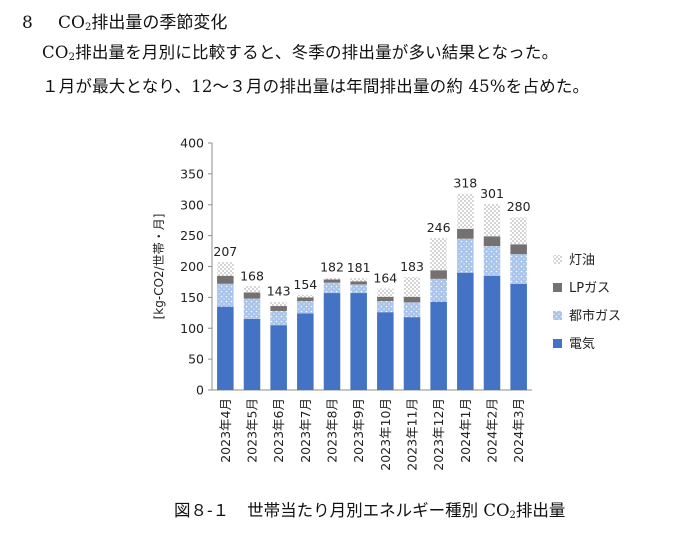  Describe the element at coordinates (518, 430) in the screenshot. I see `x-tick-label: 2024年3月` at that location.